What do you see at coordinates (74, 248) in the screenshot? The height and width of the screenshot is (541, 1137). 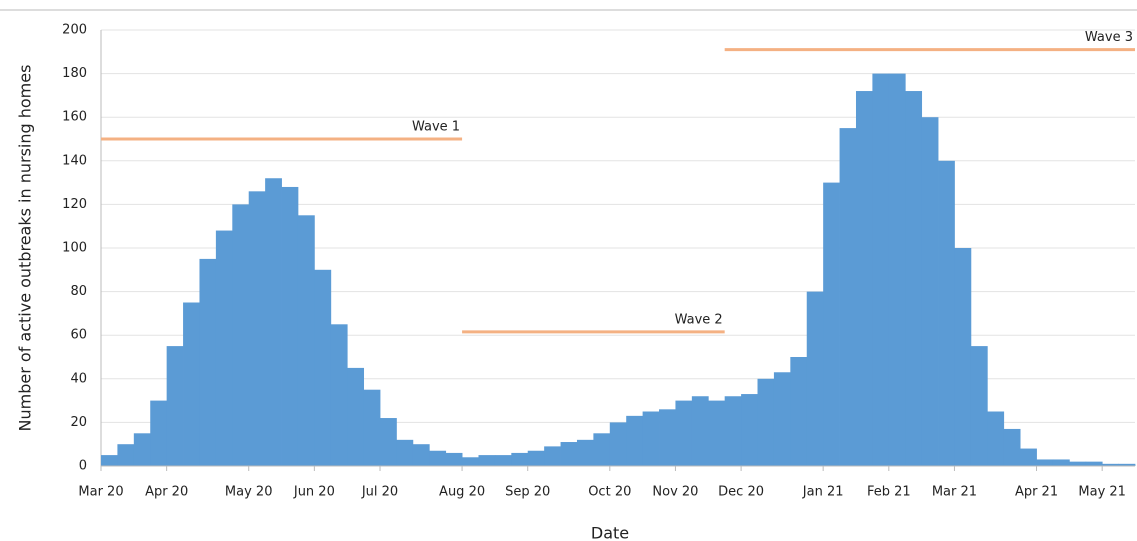 I see `y-tick-label: 100` at bounding box center [74, 248].